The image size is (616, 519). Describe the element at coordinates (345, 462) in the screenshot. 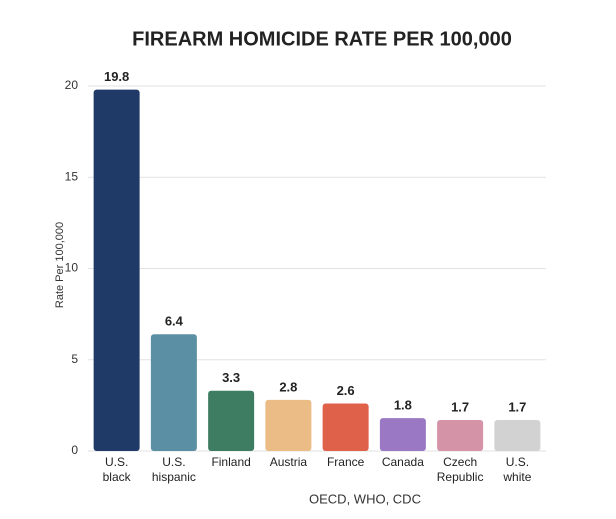

I see `x-tick-label: France` at that location.